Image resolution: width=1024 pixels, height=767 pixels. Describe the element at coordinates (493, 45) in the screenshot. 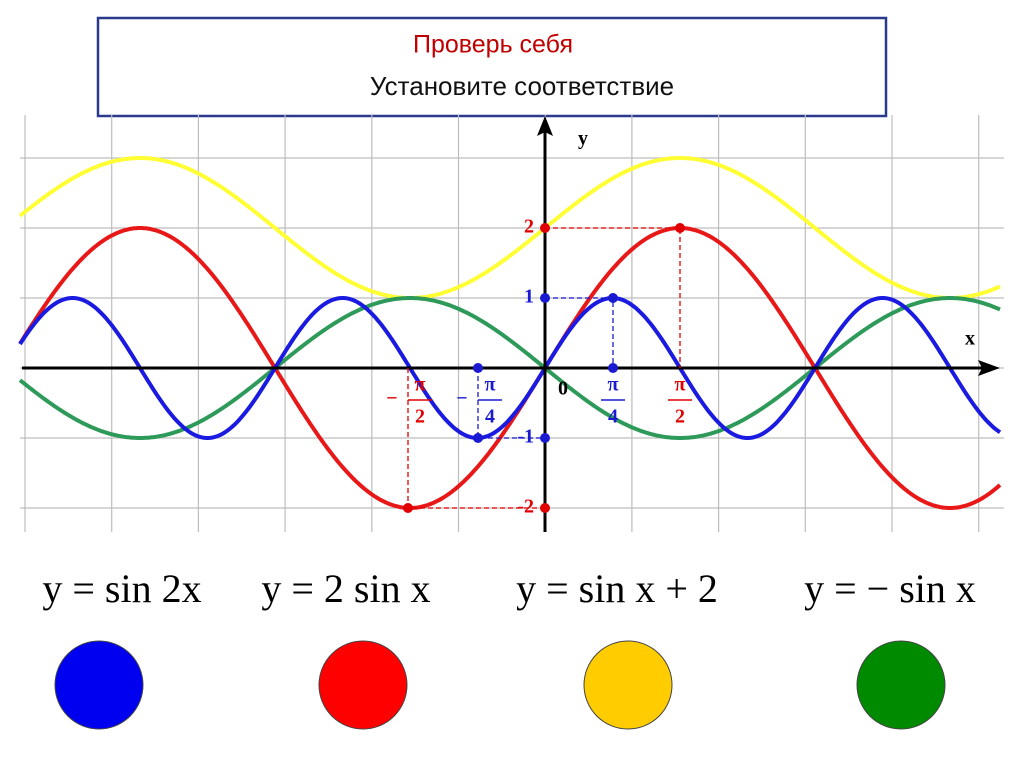

I see `title: Проверь себя` at that location.